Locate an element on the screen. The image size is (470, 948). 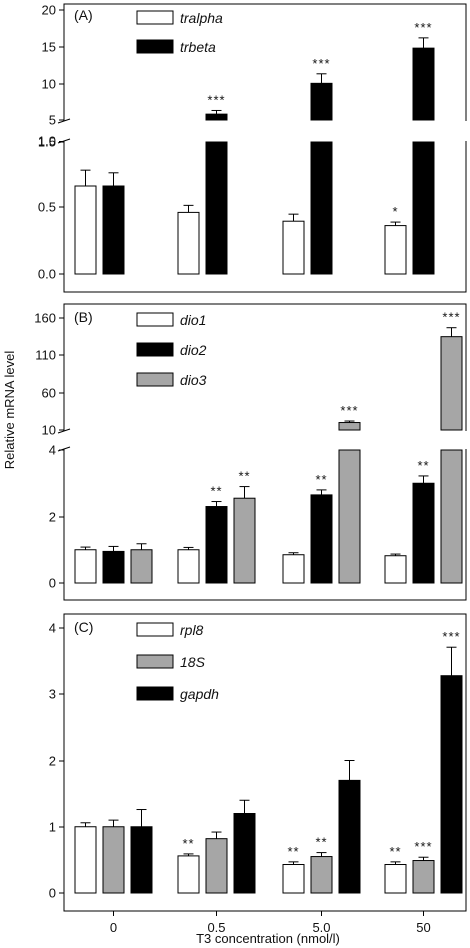
x-axis-title: T3 concentration (nmol/l) is located at coordinates (268, 938).